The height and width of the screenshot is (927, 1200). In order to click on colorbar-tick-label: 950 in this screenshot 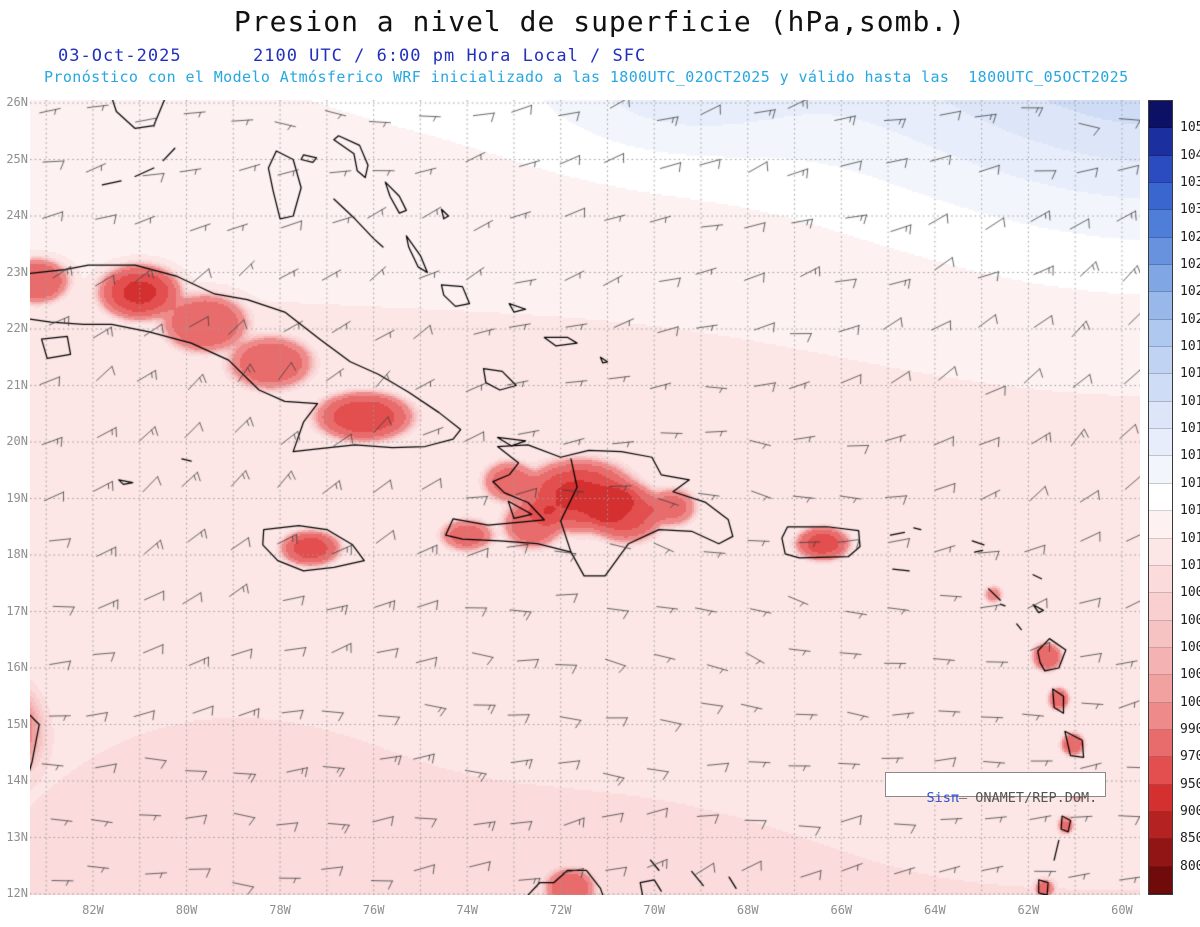, I will do `click(1190, 784)`.